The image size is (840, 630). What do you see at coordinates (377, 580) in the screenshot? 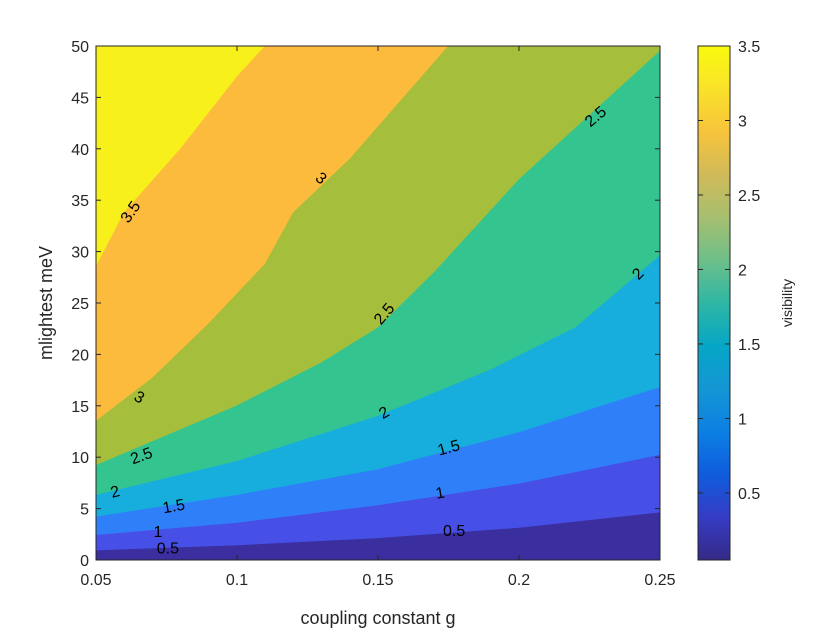
I see `x-tick-label: 0.15` at bounding box center [377, 580].